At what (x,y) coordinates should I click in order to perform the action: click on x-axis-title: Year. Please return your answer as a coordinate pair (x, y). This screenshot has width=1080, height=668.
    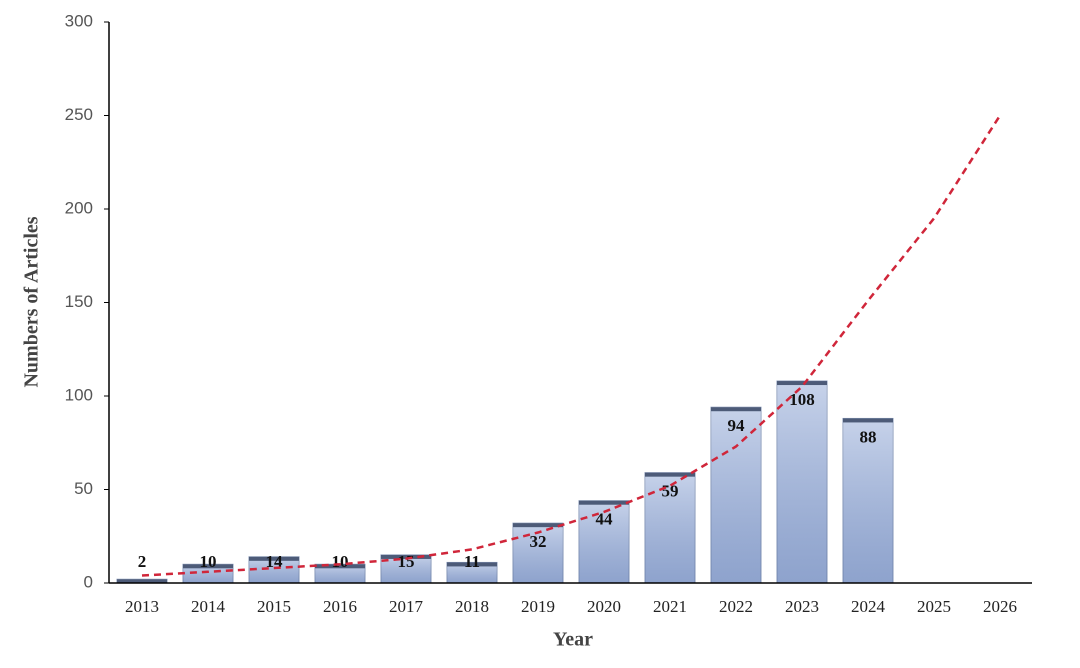
    Looking at the image, I should click on (573, 640).